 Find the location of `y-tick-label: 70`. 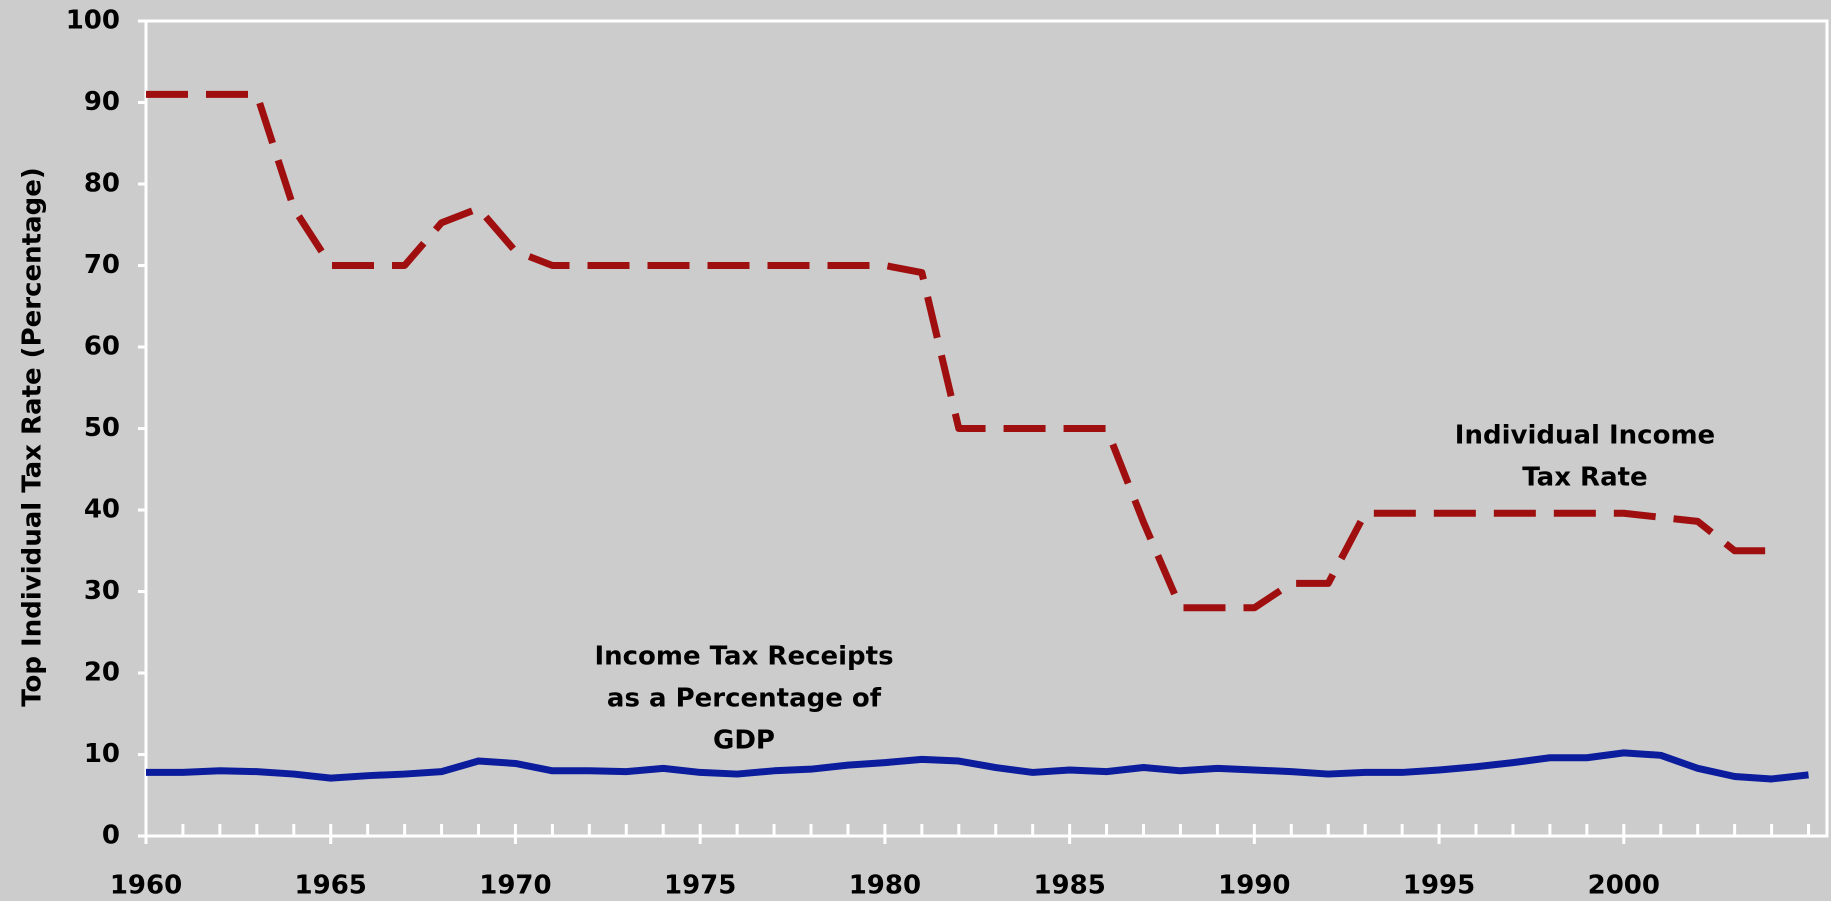

y-tick-label: 70 is located at coordinates (102, 265).